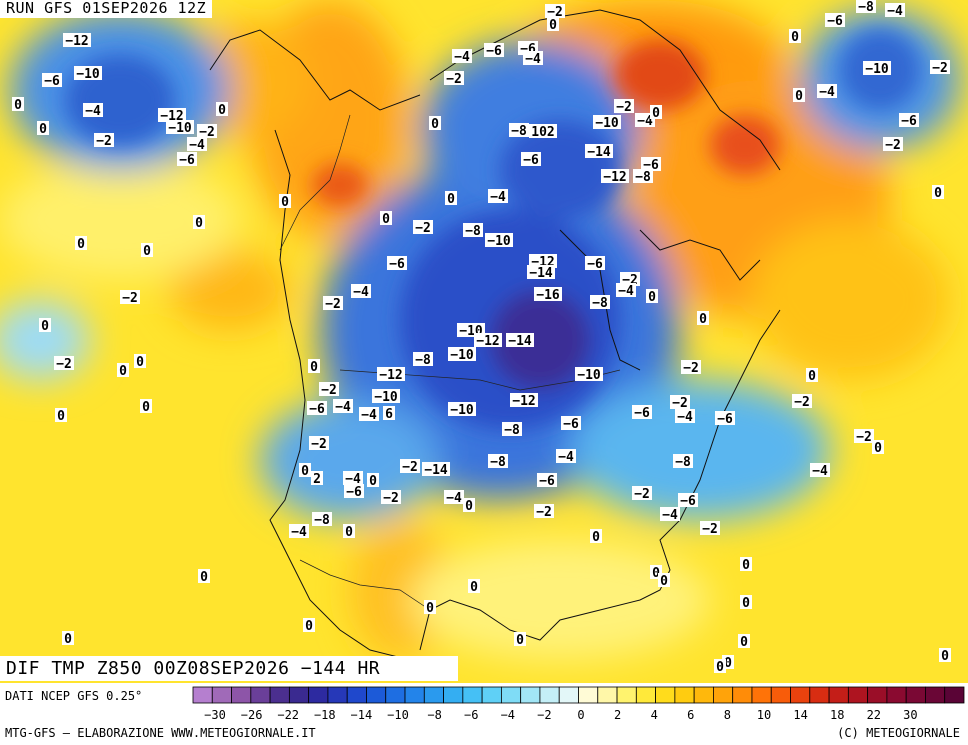  I want to click on colorbar-tick-label: −30, so click(215, 715).